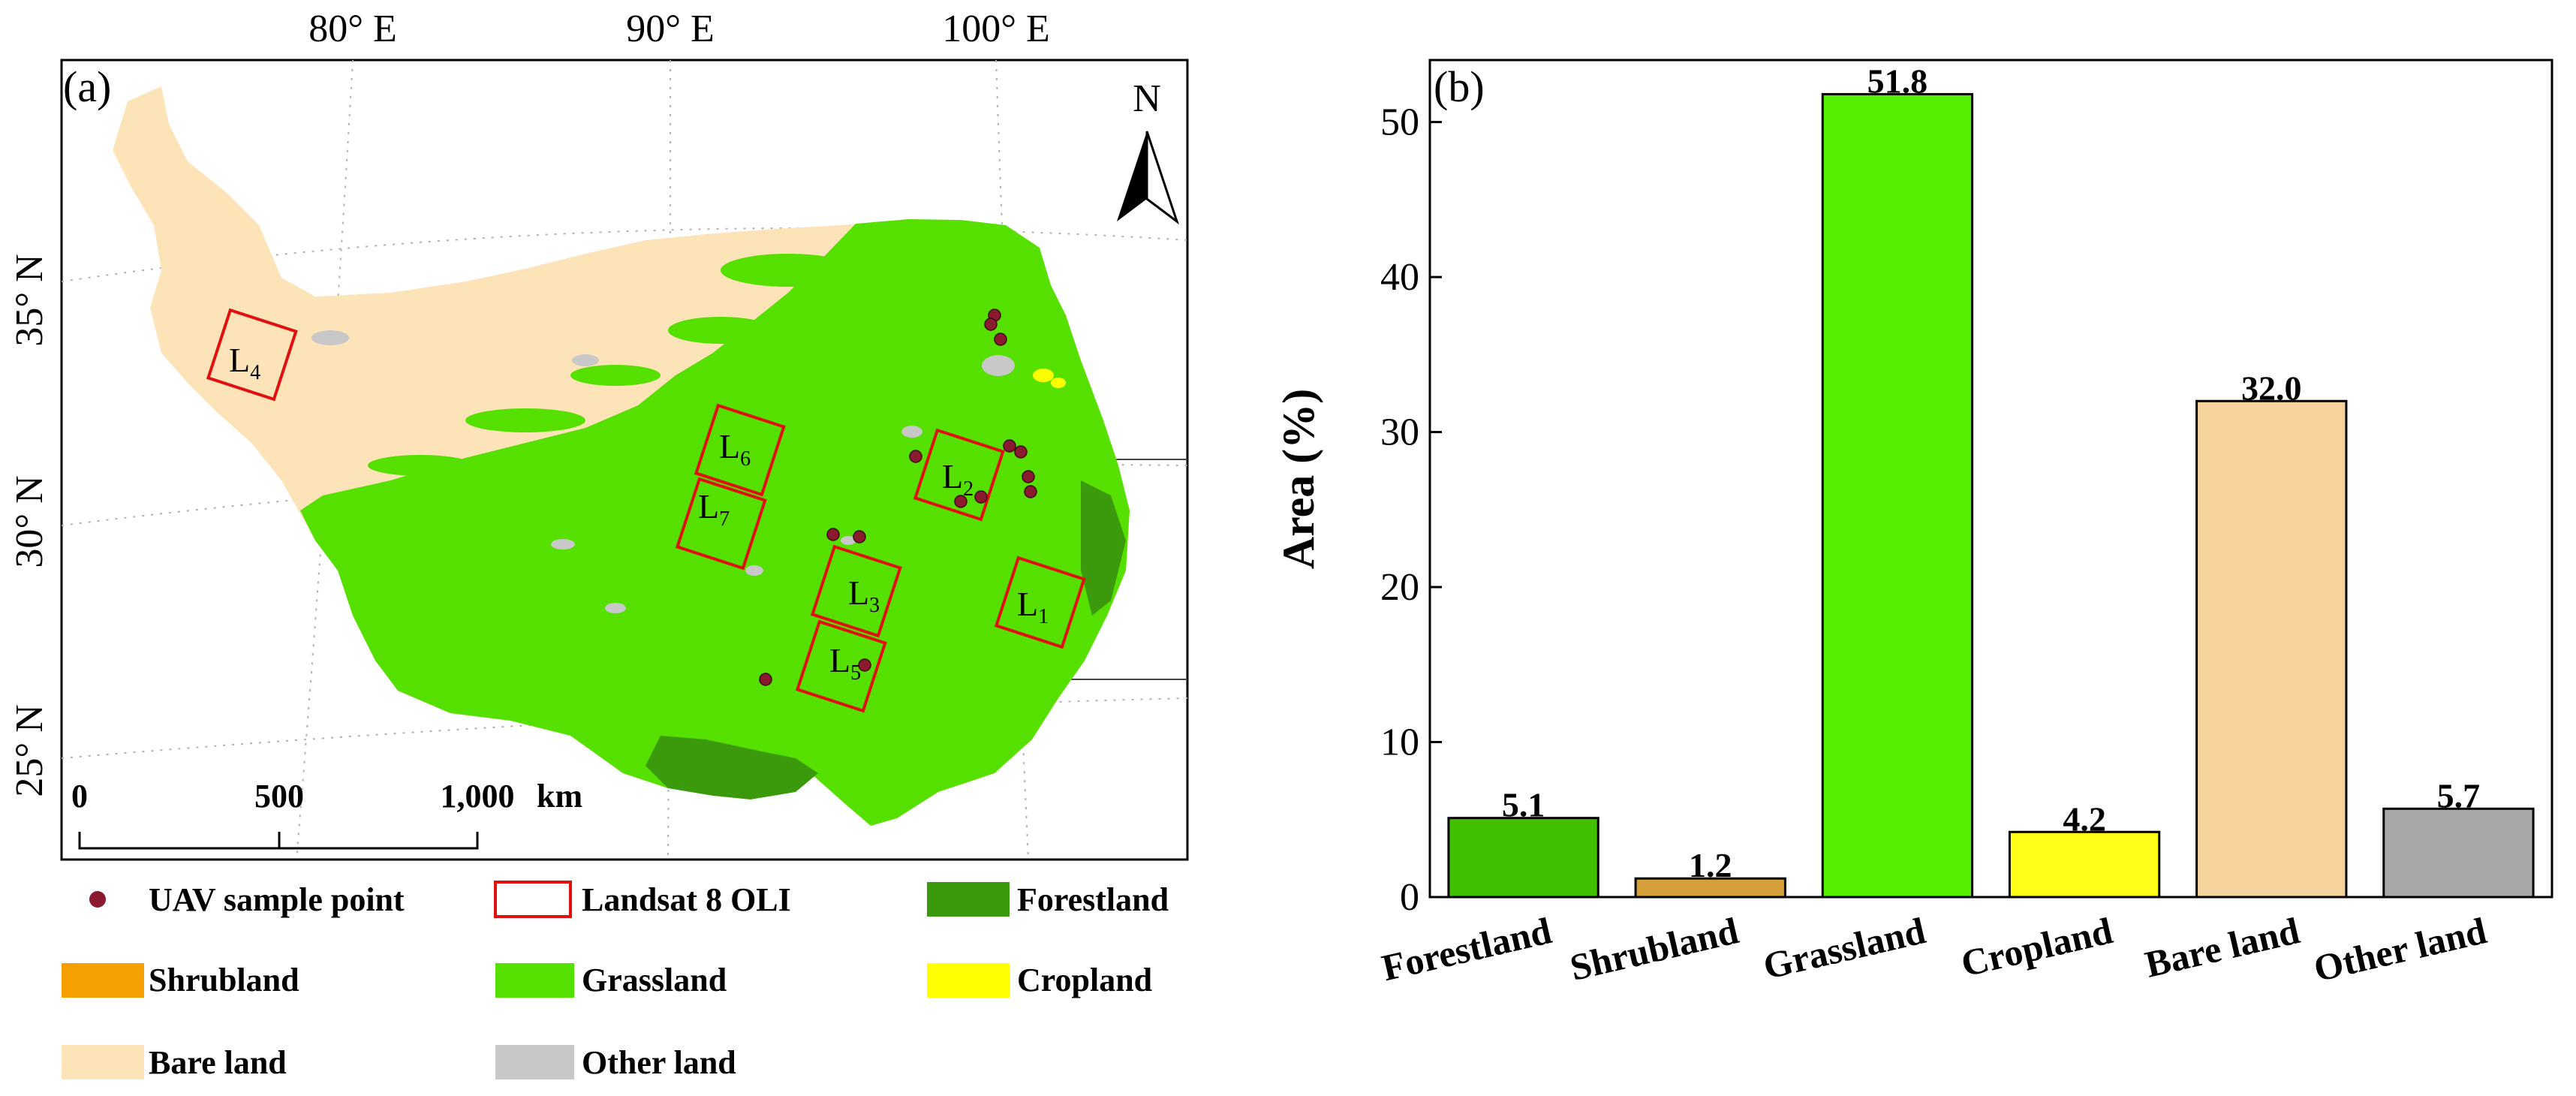 The height and width of the screenshot is (1096, 2576). What do you see at coordinates (2271, 649) in the screenshot?
I see `bar-bare-land` at bounding box center [2271, 649].